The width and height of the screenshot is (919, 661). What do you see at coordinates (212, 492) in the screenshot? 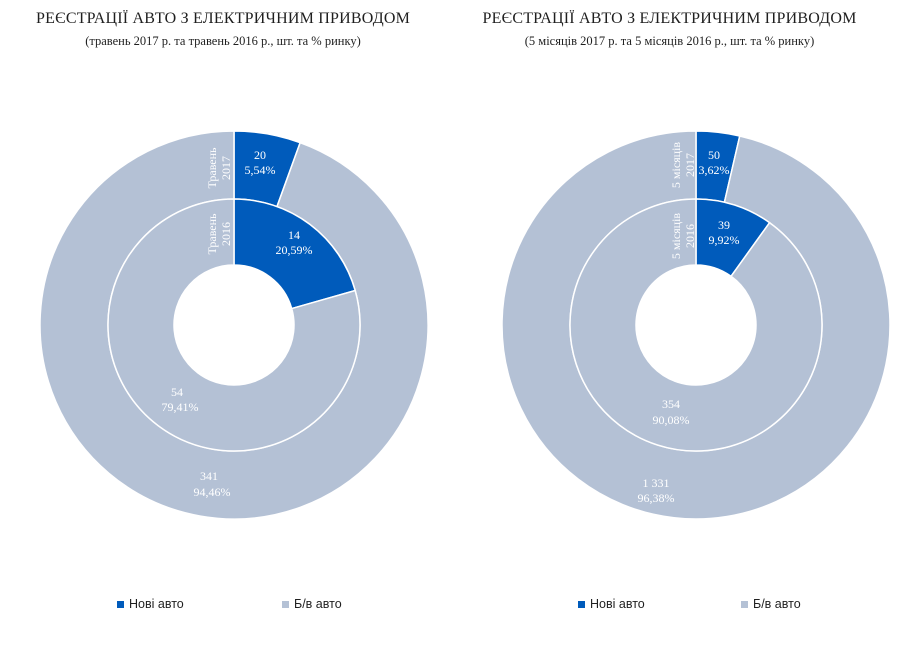
I see `ring-0-data-label-1-1: 94,46%` at bounding box center [212, 492].